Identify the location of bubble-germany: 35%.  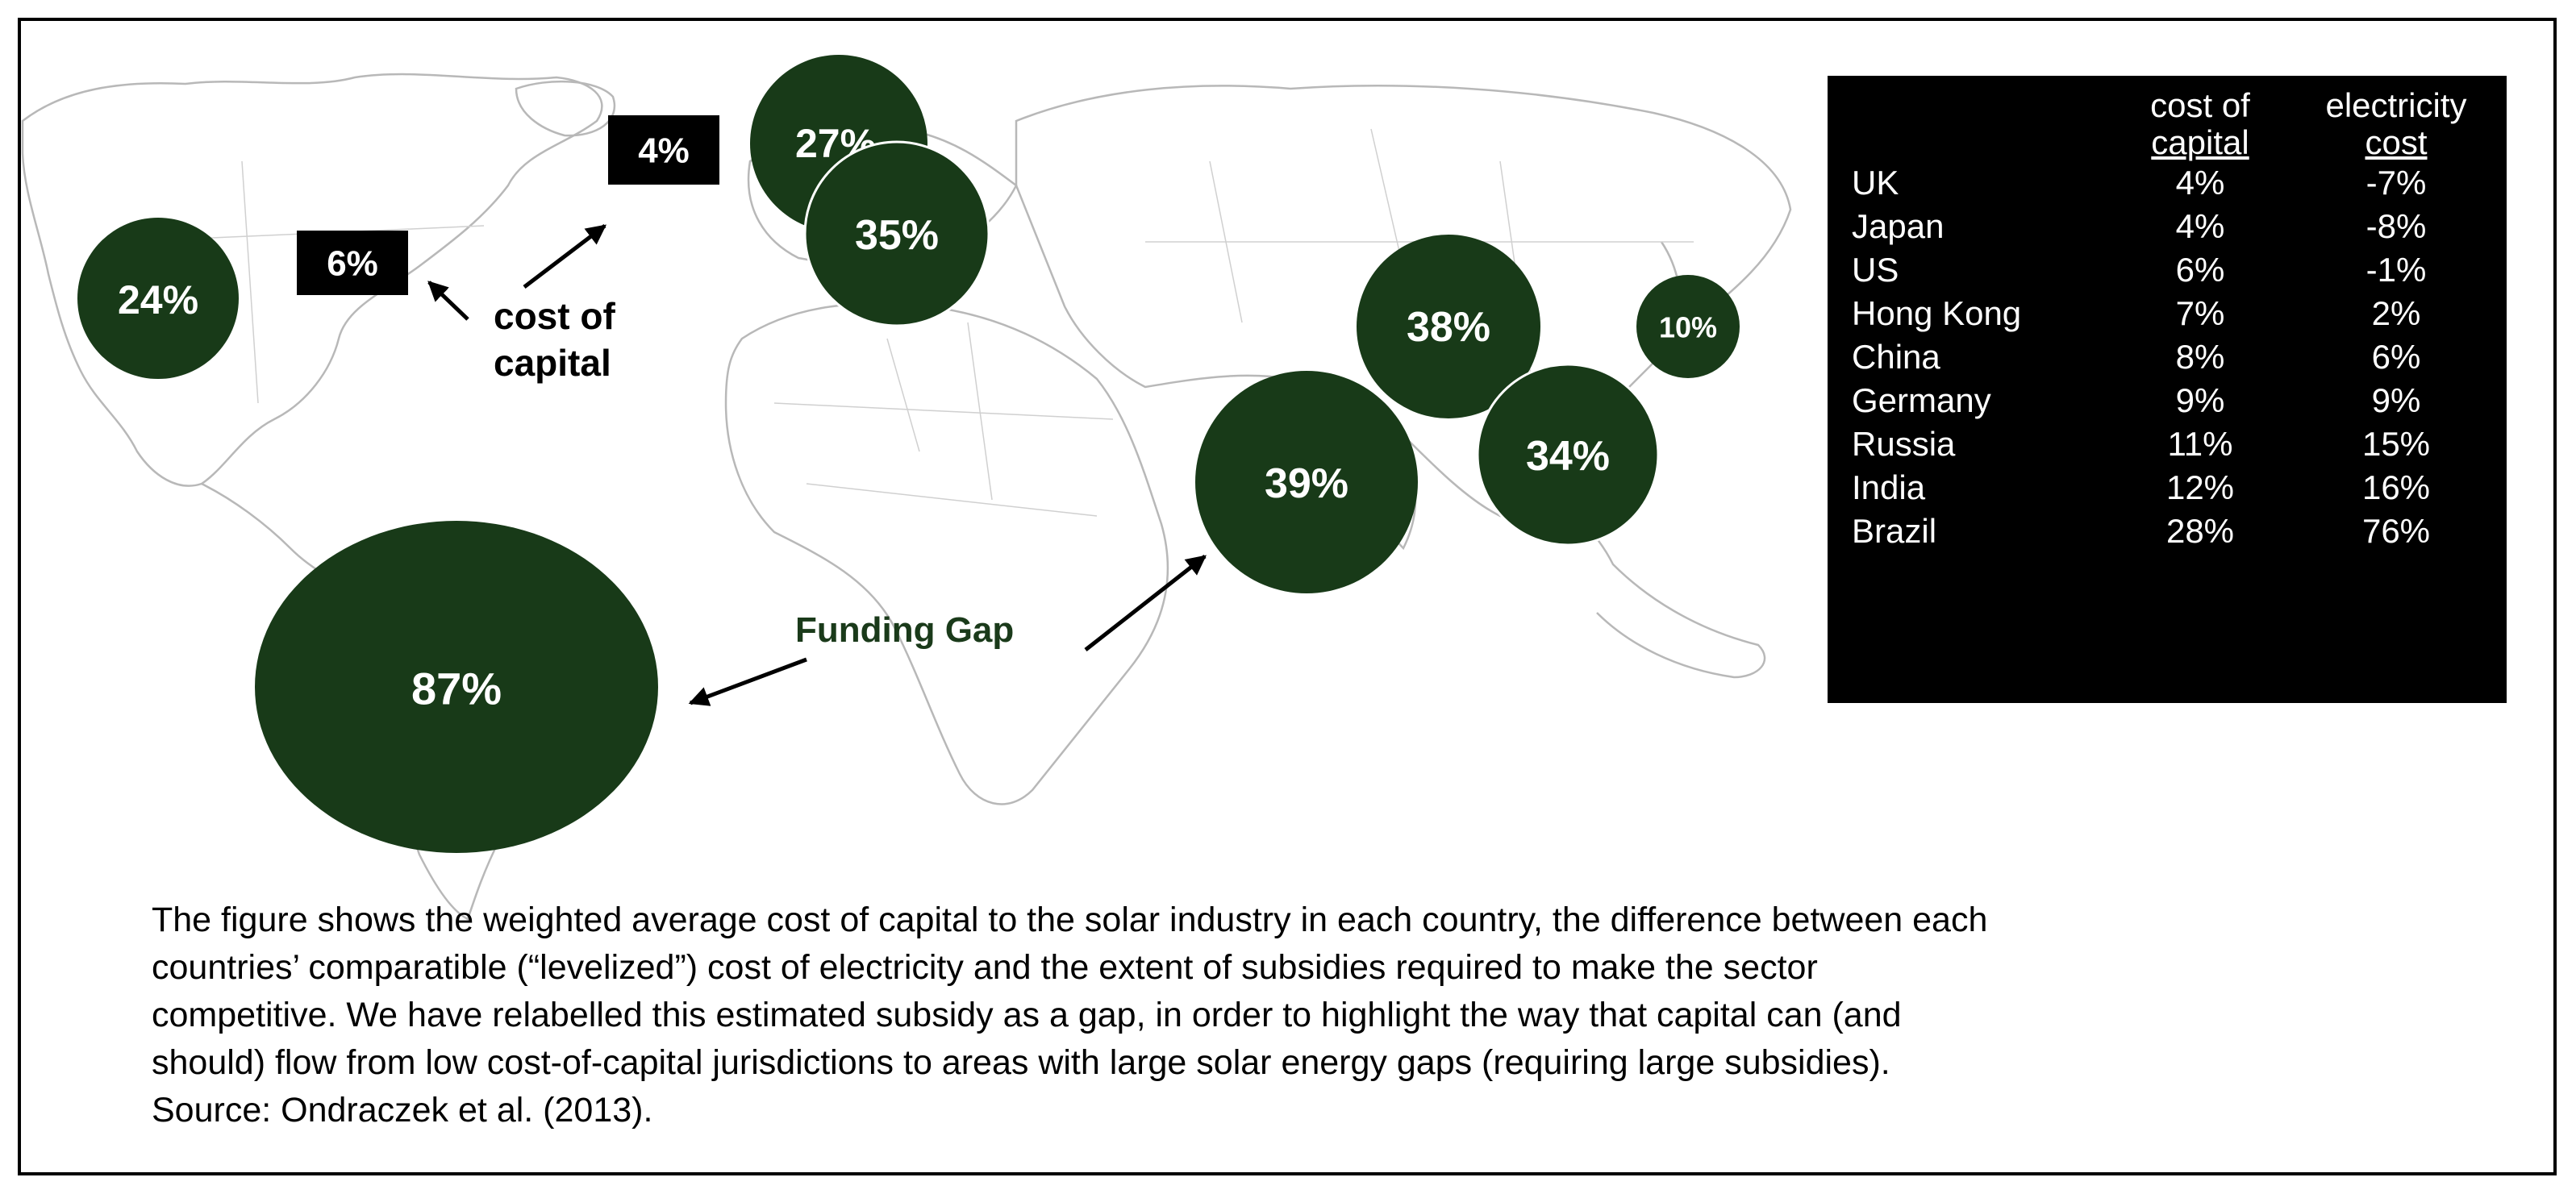
(896, 233).